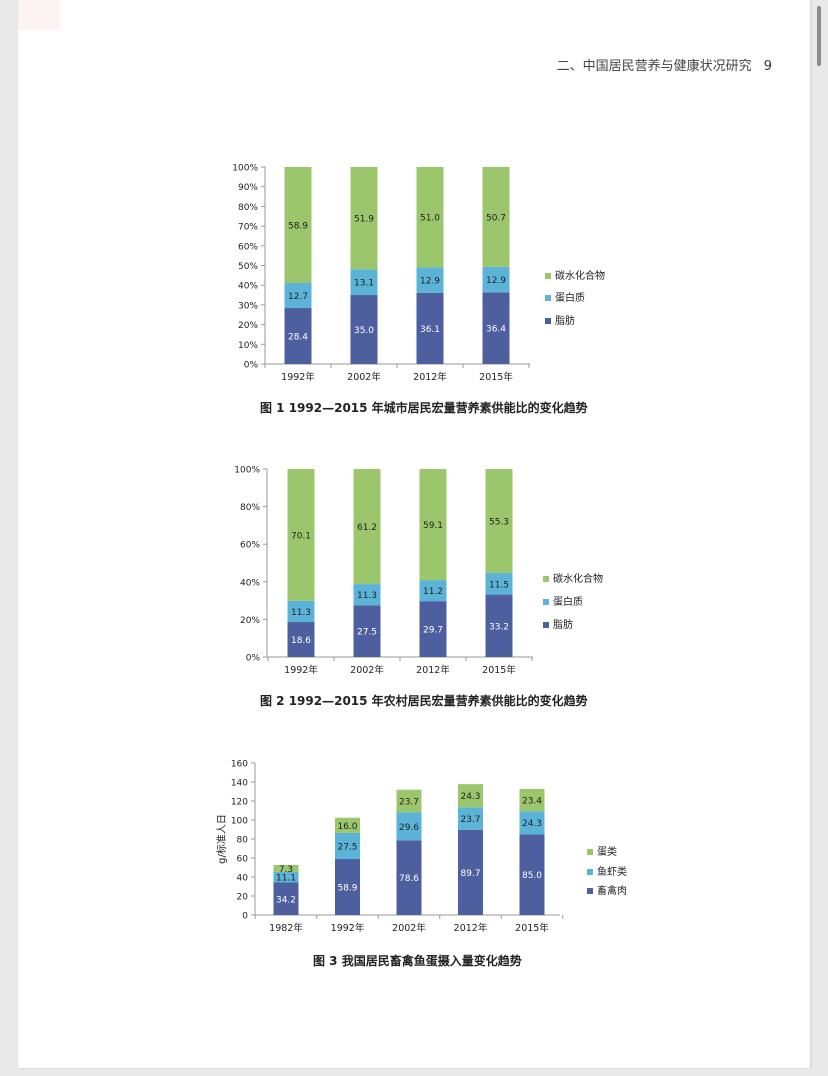 Image resolution: width=828 pixels, height=1076 pixels. What do you see at coordinates (243, 879) in the screenshot?
I see `y-tick-label: 40` at bounding box center [243, 879].